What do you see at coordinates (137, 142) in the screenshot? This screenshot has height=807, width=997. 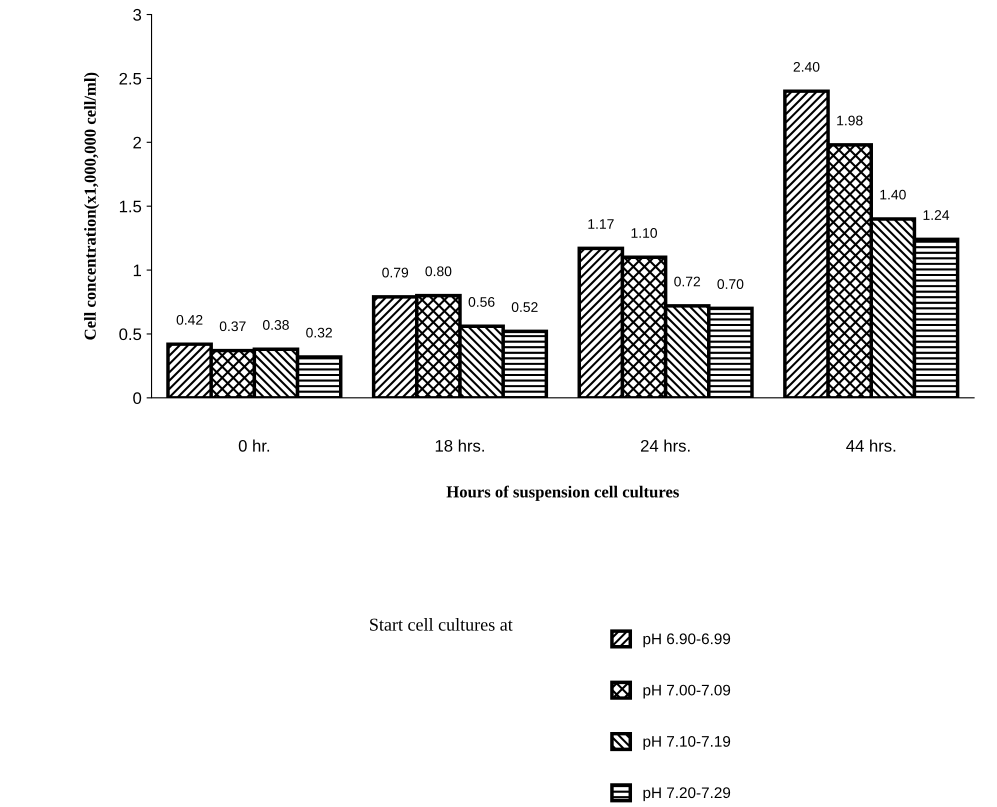 I see `y-tick-label: 2` at bounding box center [137, 142].